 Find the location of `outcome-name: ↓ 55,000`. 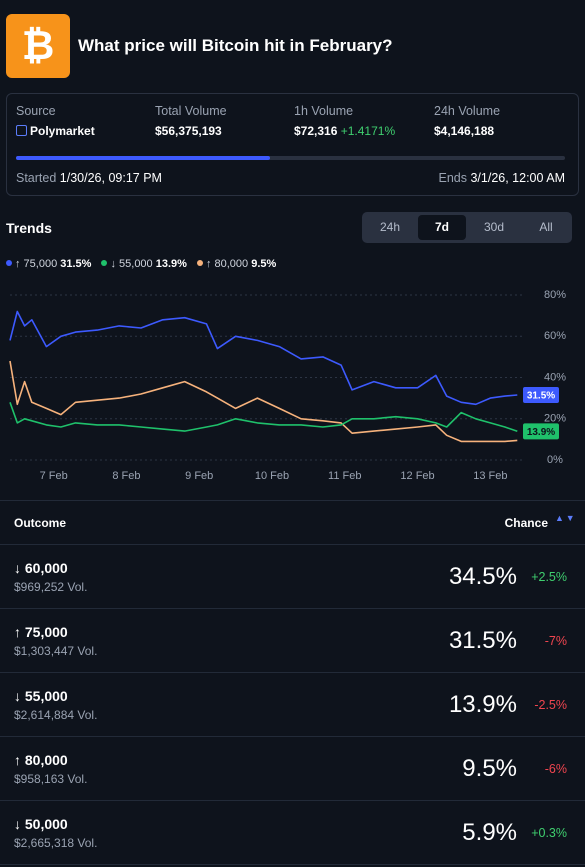

outcome-name: ↓ 55,000 is located at coordinates (41, 696).